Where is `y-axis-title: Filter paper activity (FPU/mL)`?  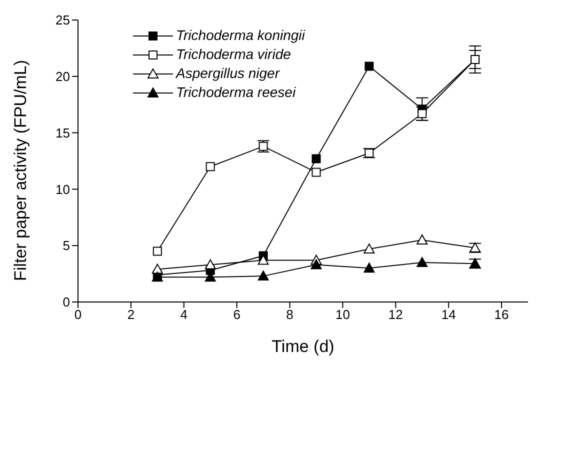
y-axis-title: Filter paper activity (FPU/mL) is located at coordinates (20, 170).